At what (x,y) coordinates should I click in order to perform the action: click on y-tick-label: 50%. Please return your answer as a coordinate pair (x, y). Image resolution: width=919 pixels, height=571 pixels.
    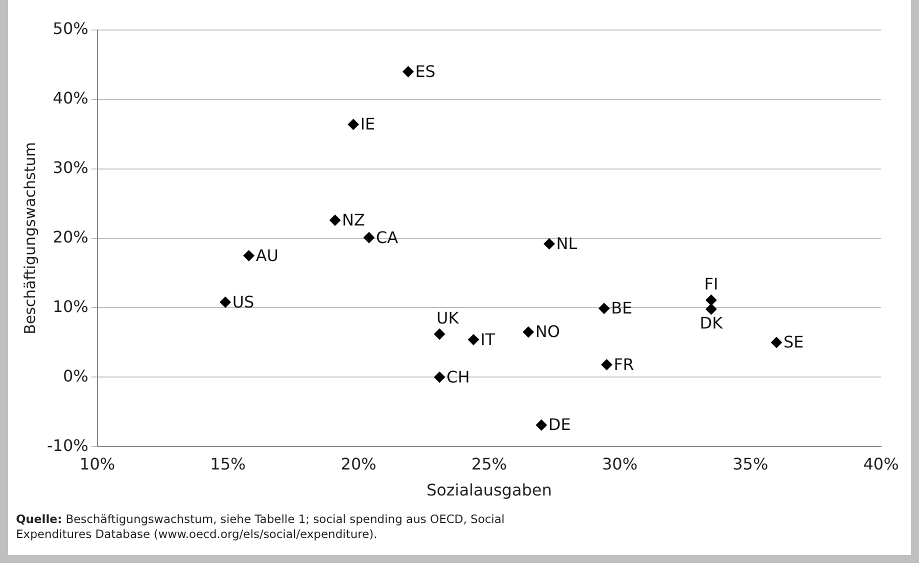
    Looking at the image, I should click on (70, 28).